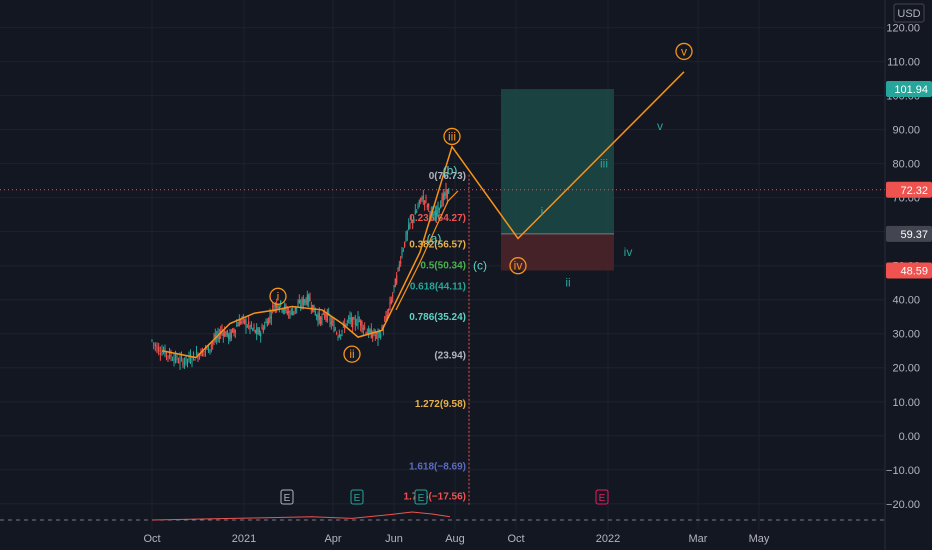 The width and height of the screenshot is (932, 550). What do you see at coordinates (557, 161) in the screenshot?
I see `profit-zone` at bounding box center [557, 161].